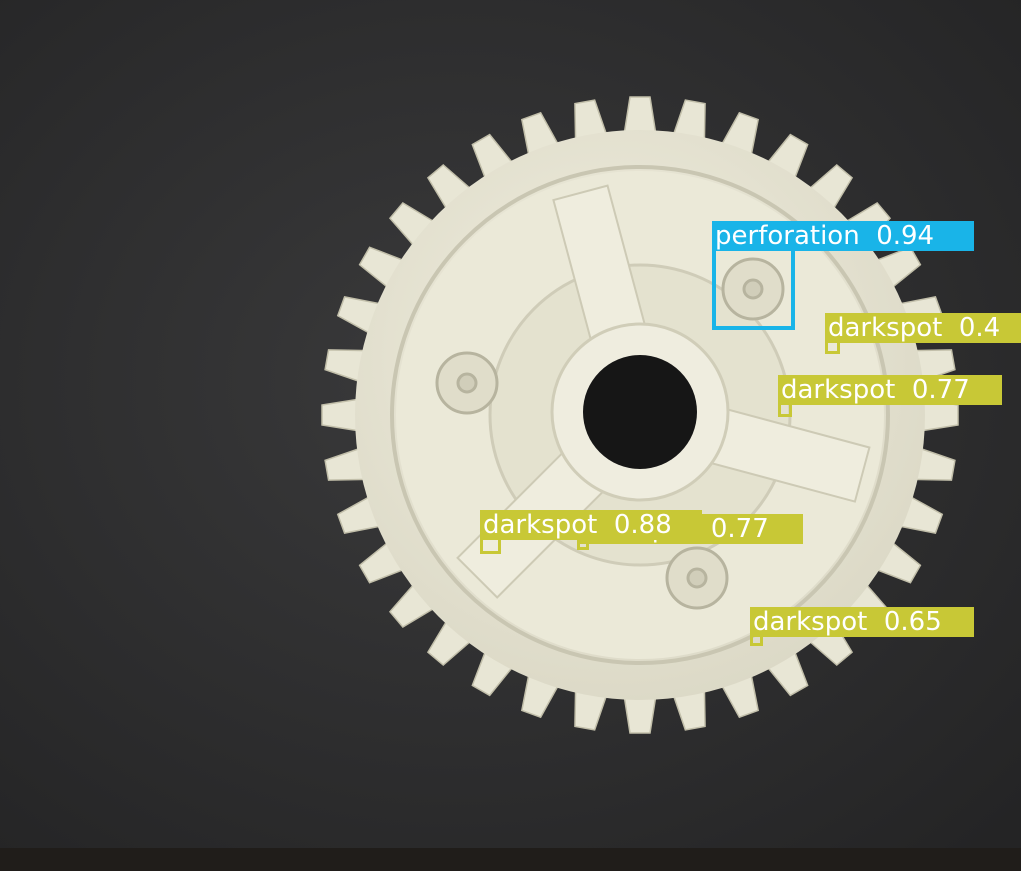 This screenshot has width=1021, height=871. I want to click on perforation-box, so click(753, 288).